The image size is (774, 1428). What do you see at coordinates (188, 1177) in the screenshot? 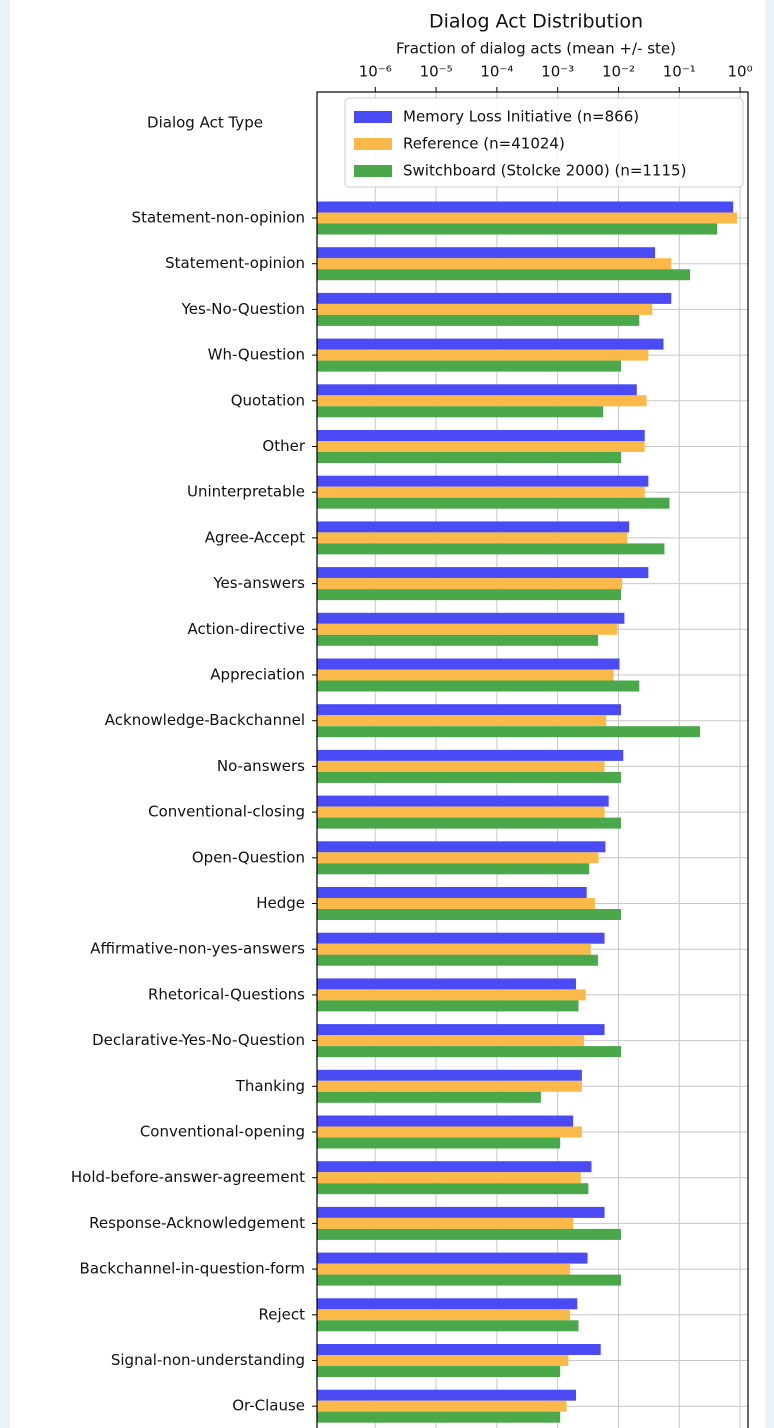
I see `y-tick-label: Hold-before-answer-agreement` at bounding box center [188, 1177].